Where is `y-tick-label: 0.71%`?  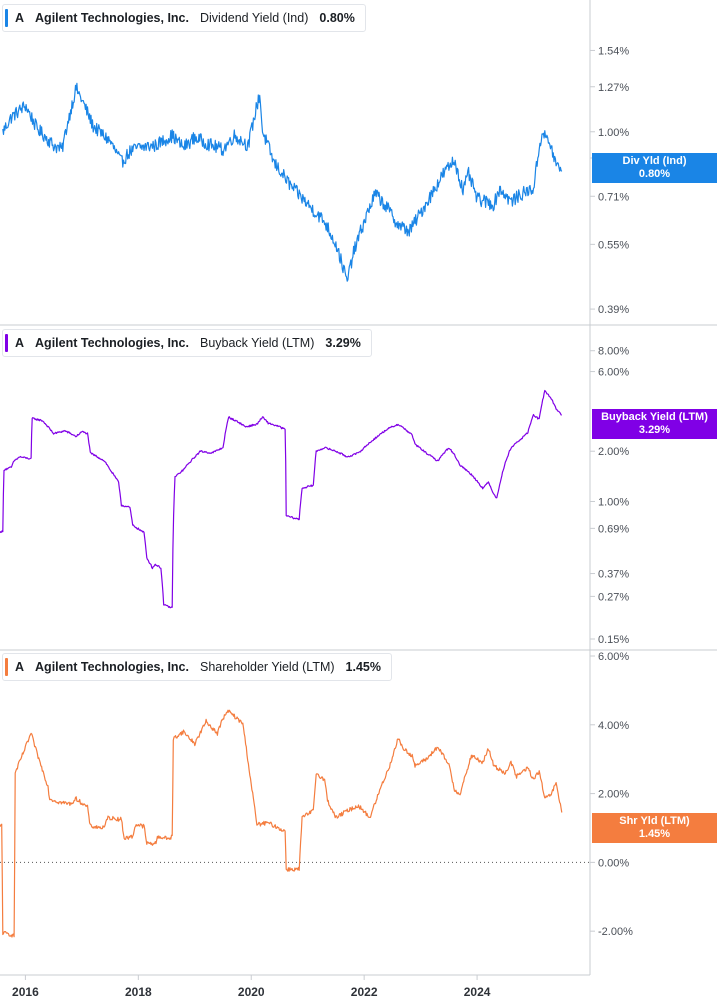 y-tick-label: 0.71% is located at coordinates (613, 197).